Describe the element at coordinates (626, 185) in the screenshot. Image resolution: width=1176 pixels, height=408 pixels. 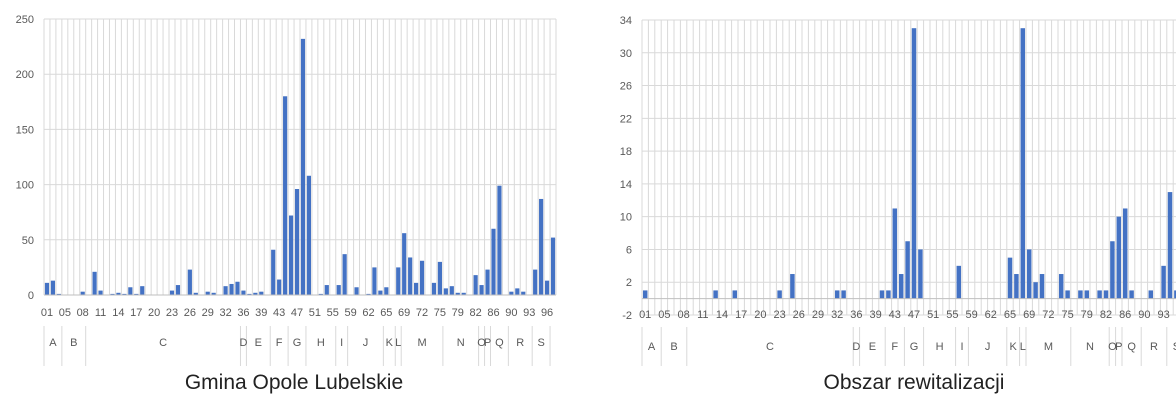
I see `y-tick-label: 14` at that location.